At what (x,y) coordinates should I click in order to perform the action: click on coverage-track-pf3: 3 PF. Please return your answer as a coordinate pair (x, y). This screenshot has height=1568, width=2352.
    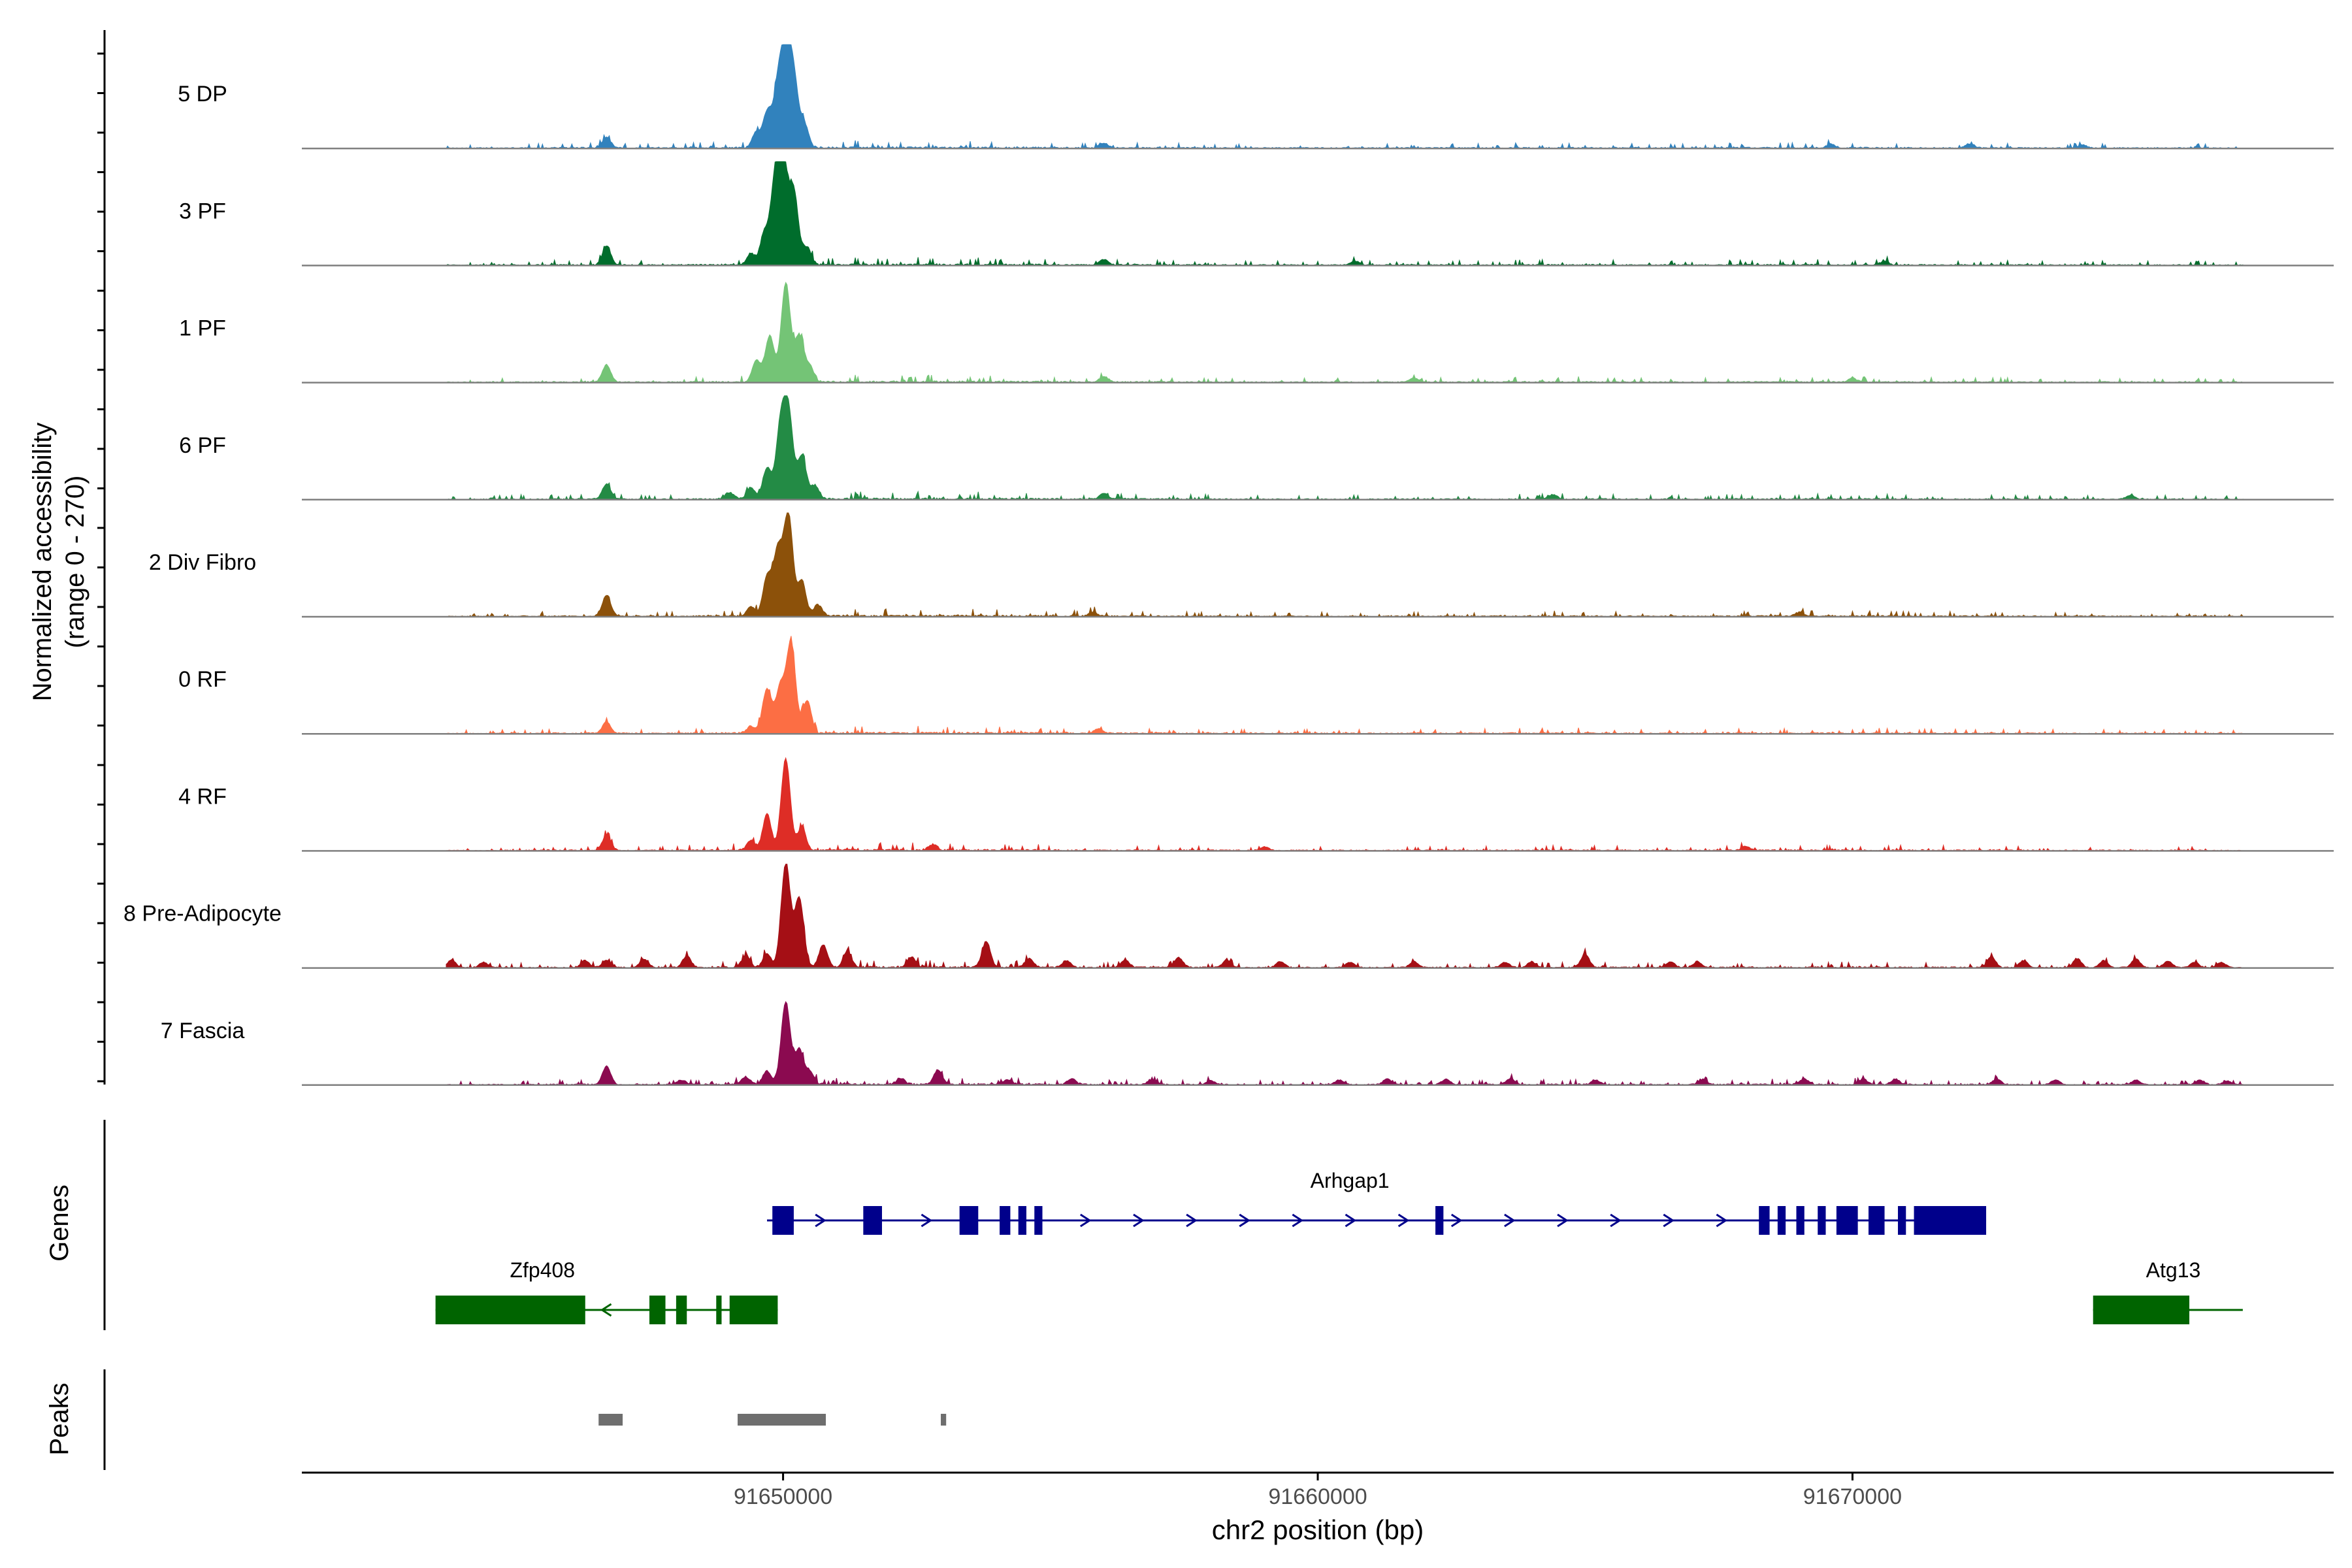
    Looking at the image, I should click on (1256, 214).